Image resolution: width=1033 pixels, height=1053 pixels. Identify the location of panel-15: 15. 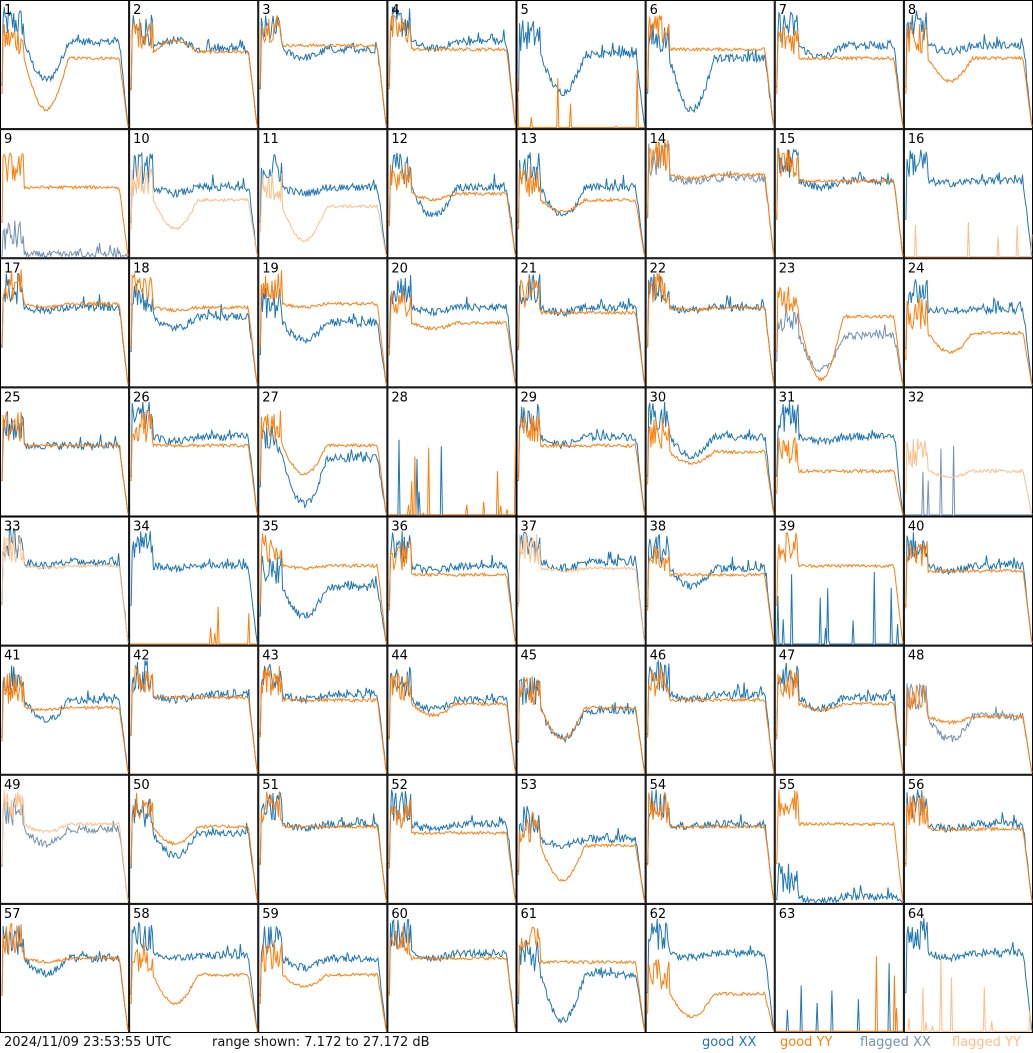
(839, 194).